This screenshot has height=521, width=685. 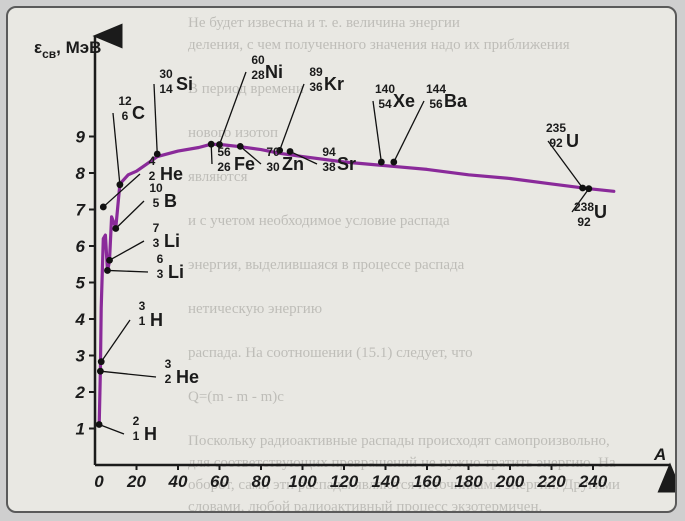 I want to click on x-tick-label: 220, so click(x=551, y=481).